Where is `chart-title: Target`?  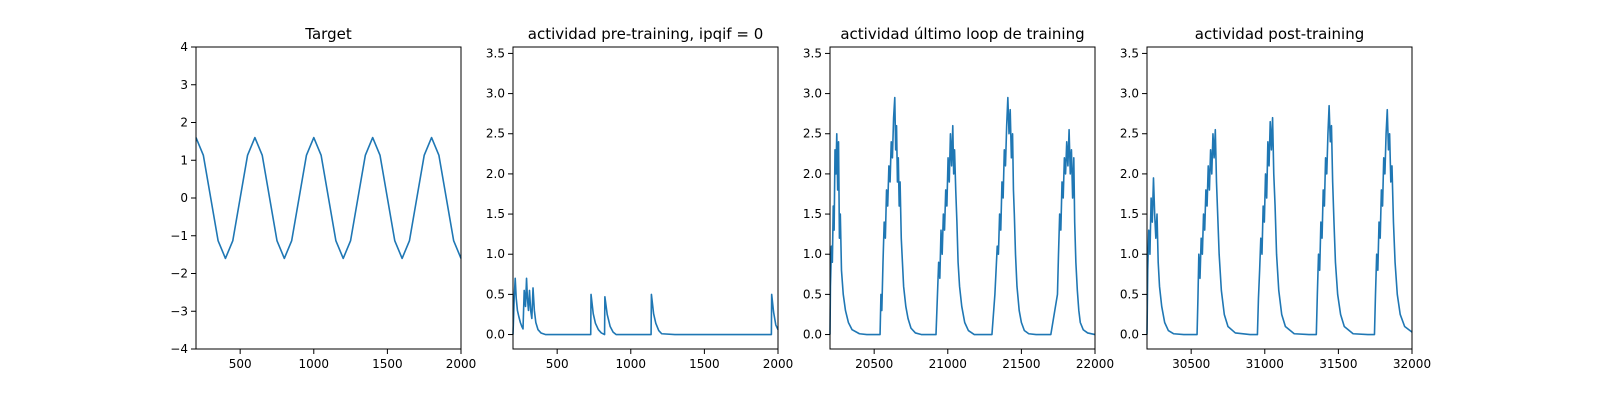
chart-title: Target is located at coordinates (328, 34).